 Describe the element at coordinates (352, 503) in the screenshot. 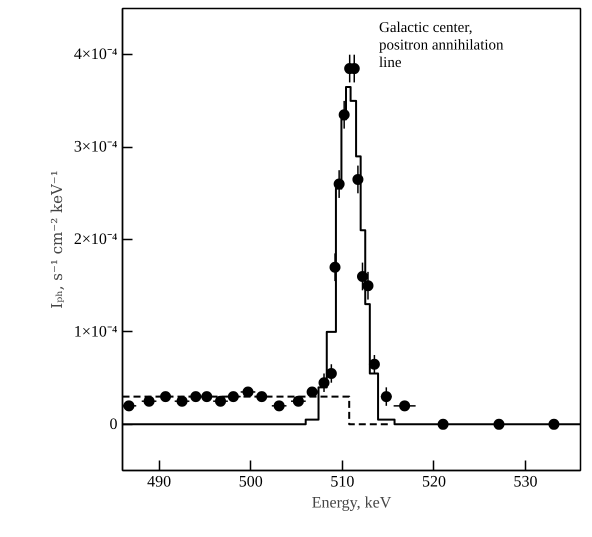

I see `x-axis-title: Energy, keV` at that location.